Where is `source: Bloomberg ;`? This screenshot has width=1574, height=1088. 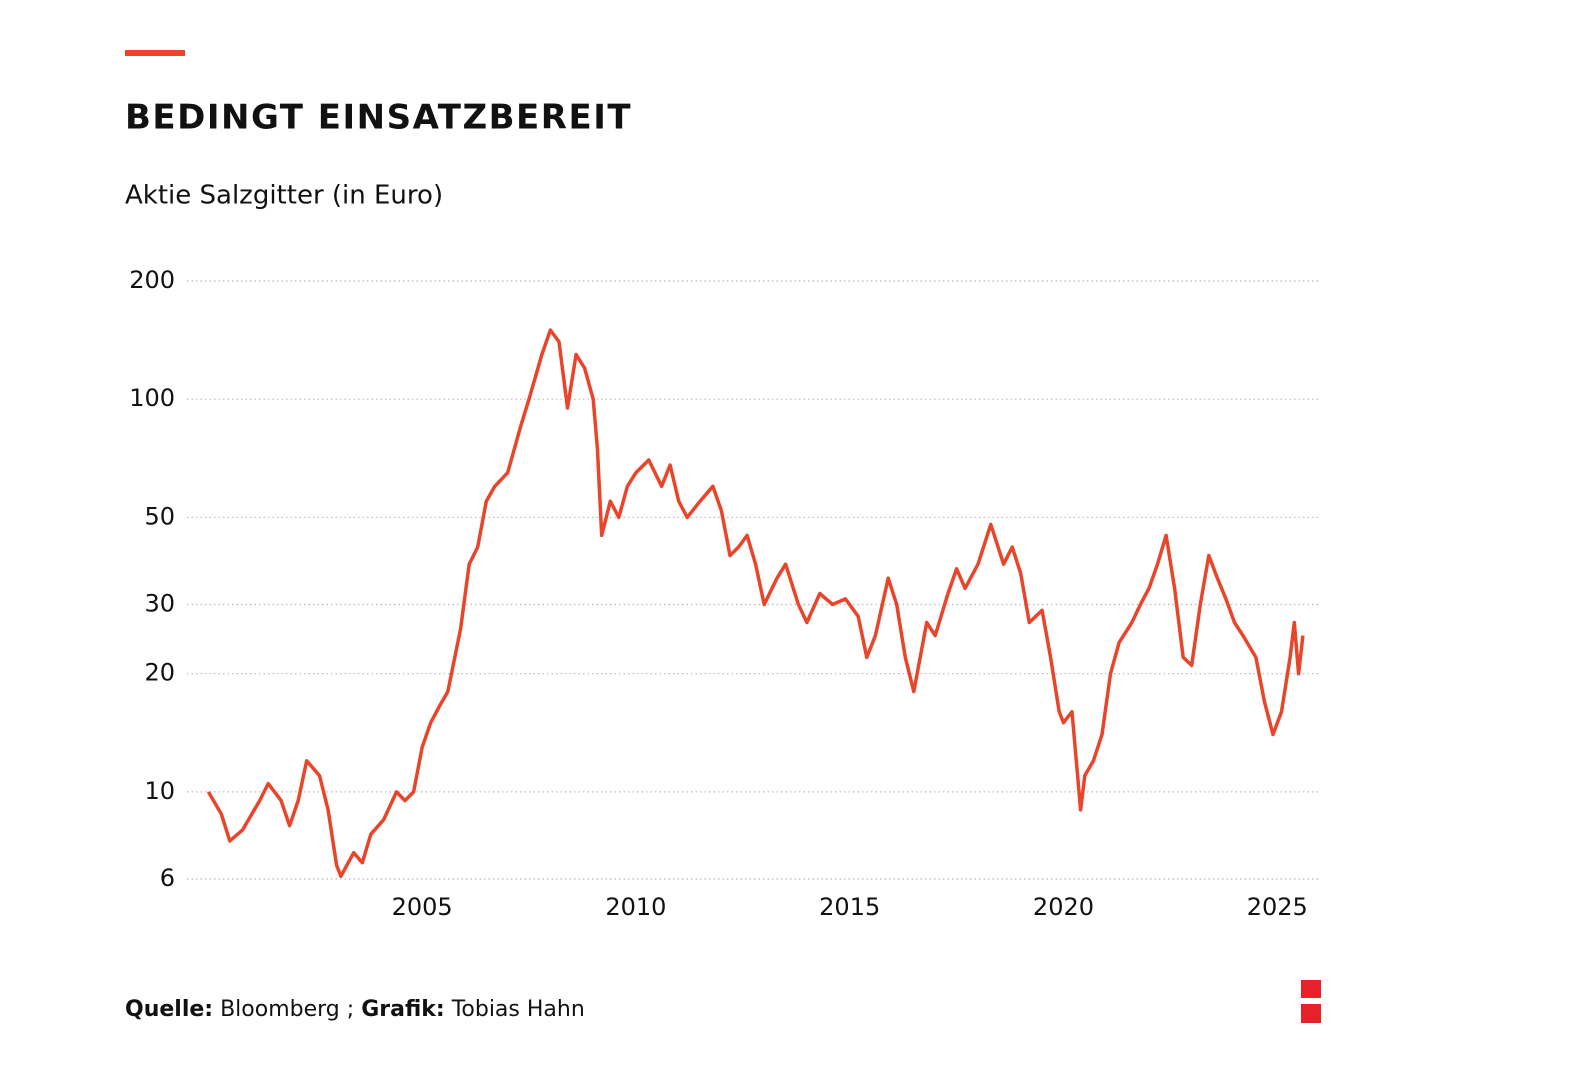
source: Bloomberg ; is located at coordinates (287, 1009).